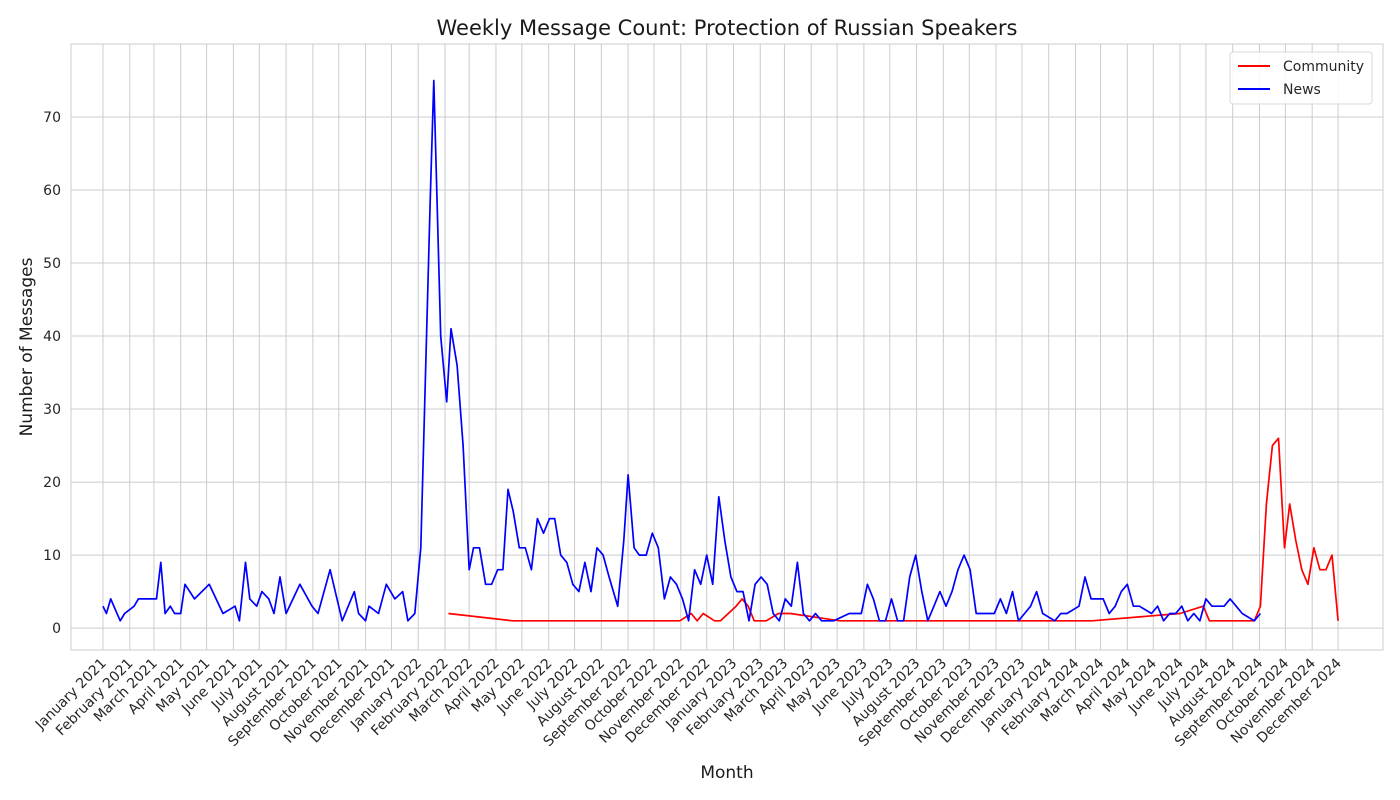 This screenshot has height=800, width=1400. What do you see at coordinates (52, 191) in the screenshot?
I see `y-tick-label: 60` at bounding box center [52, 191].